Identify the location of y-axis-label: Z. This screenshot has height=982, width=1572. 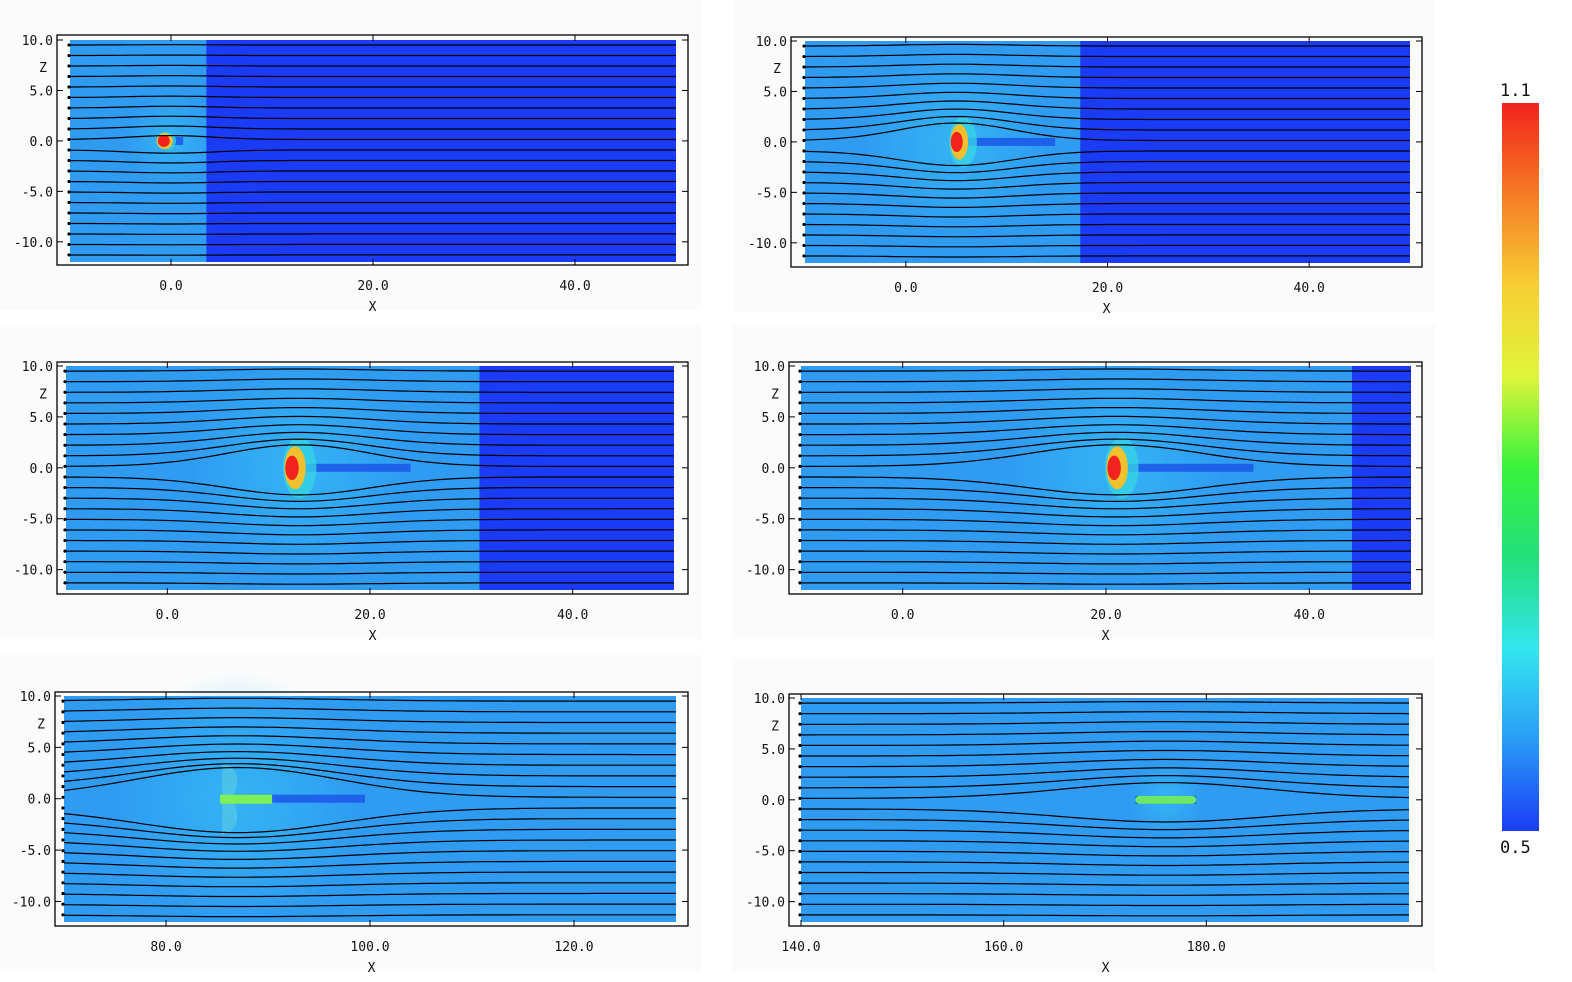
(43, 68).